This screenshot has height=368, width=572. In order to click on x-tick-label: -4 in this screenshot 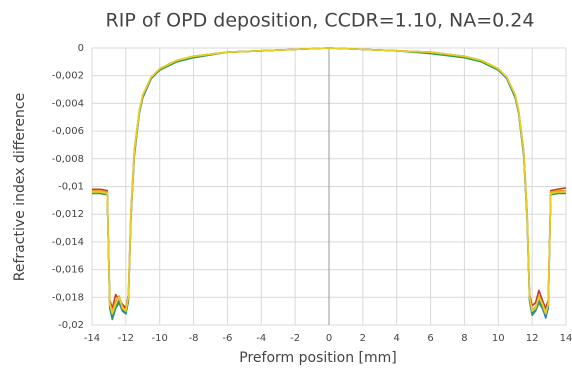, I will do `click(261, 338)`.